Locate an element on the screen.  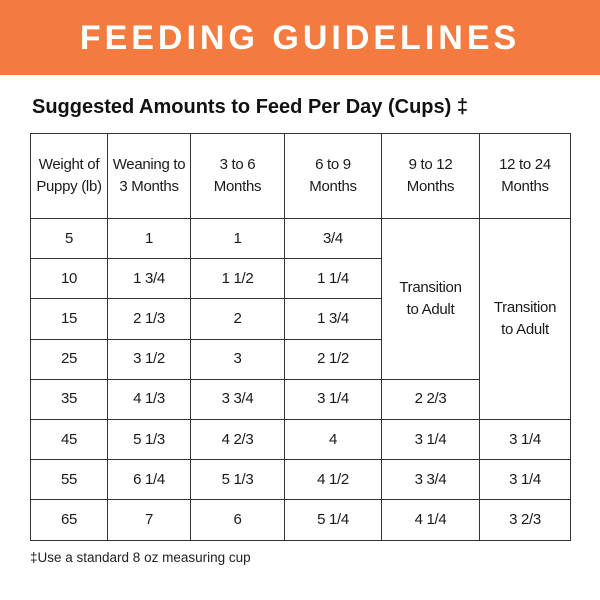
table-cell: 3/4 is located at coordinates (333, 238).